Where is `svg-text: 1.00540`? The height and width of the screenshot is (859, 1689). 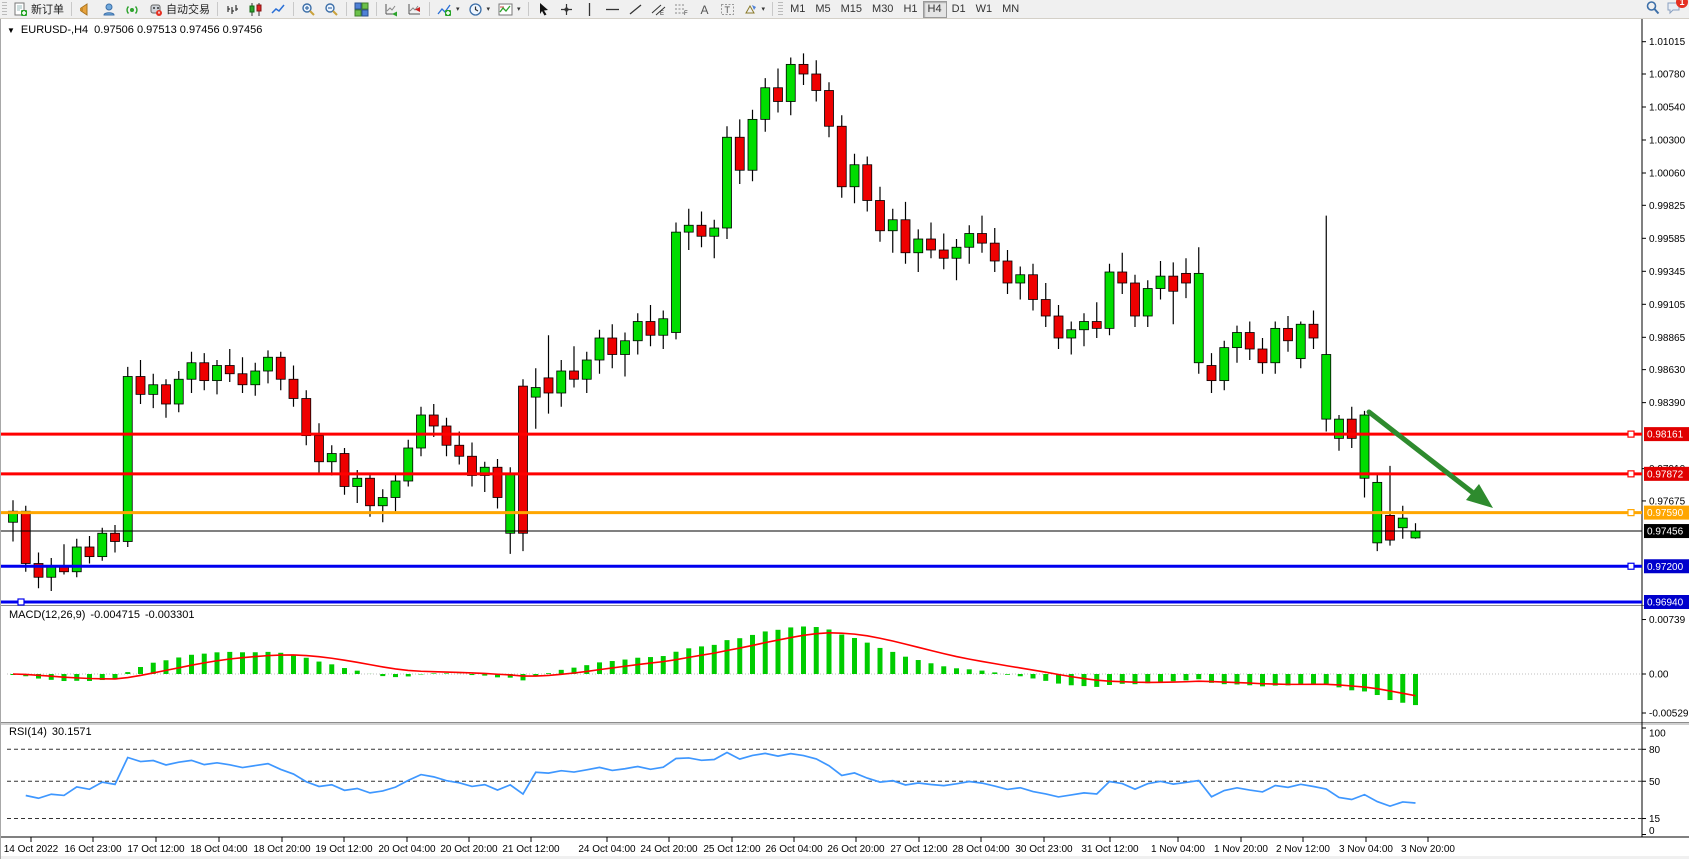 svg-text: 1.00540 is located at coordinates (1667, 108).